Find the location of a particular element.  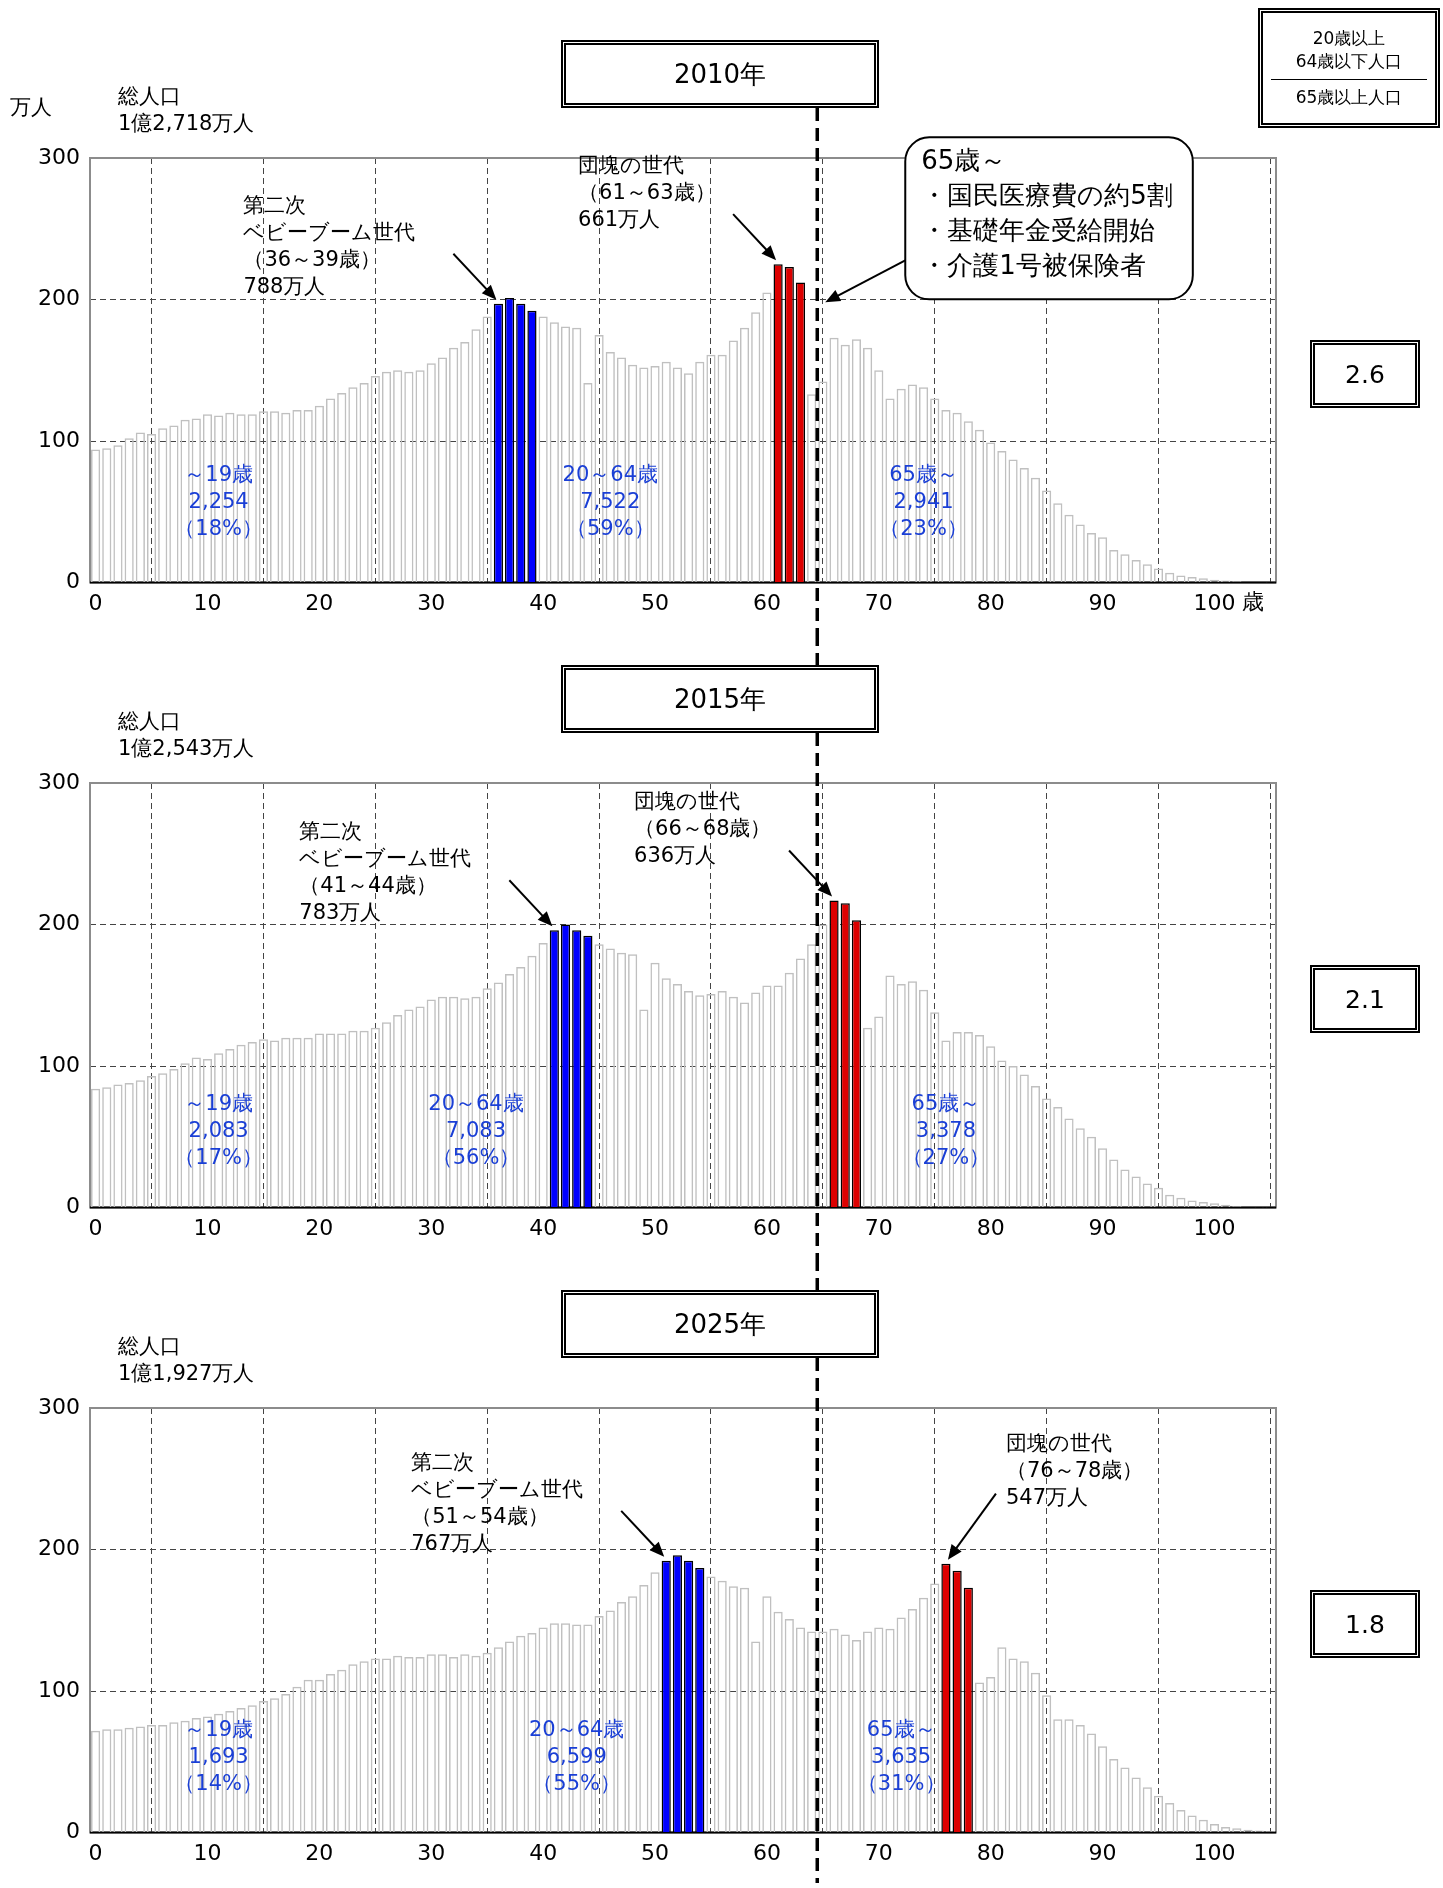

annotation: ～19歳 2,254 （18%） is located at coordinates (219, 500).